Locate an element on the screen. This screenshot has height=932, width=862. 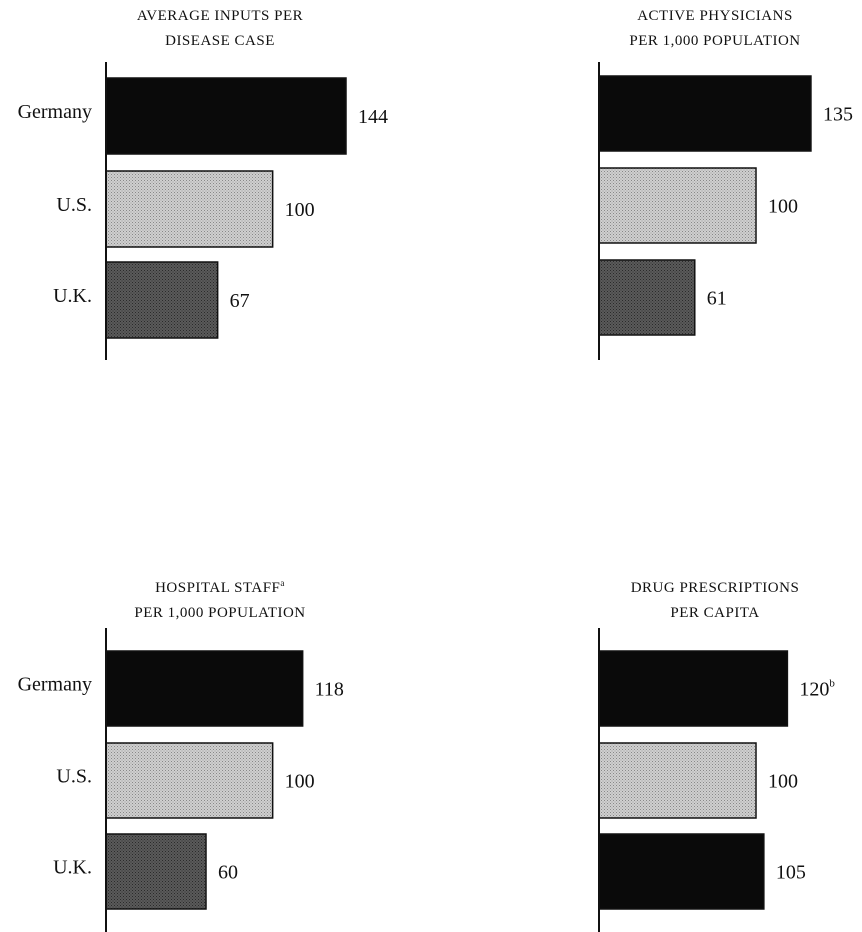
chart-svg-3: 118 Germany 100 U.S. 60 U.K. is located at coordinates (181, 780).